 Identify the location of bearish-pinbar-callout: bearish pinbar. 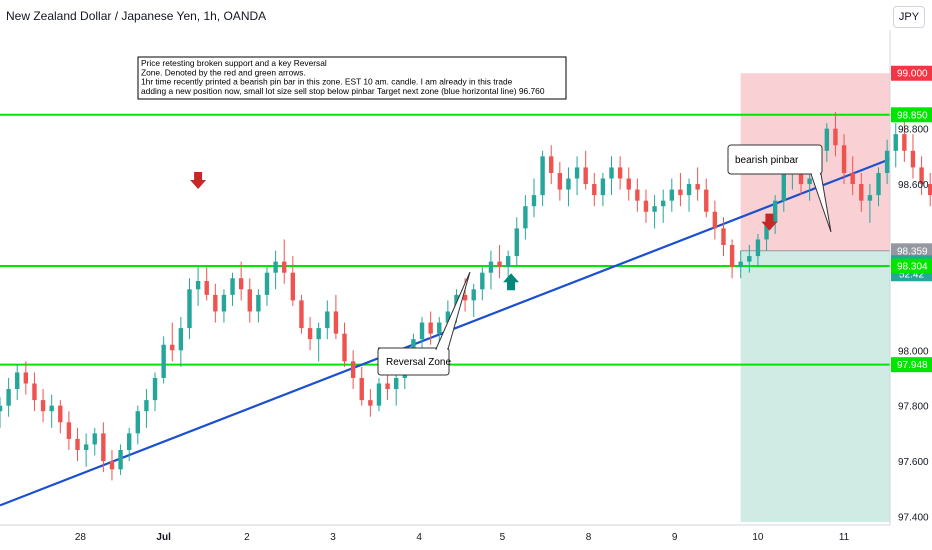
(779, 188).